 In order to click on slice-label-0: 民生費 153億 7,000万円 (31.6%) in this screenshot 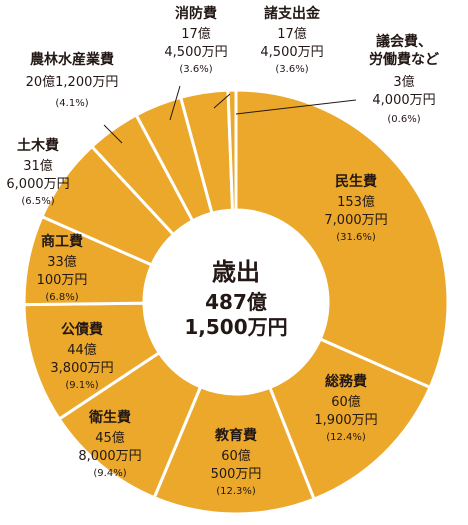, I will do `click(355, 208)`.